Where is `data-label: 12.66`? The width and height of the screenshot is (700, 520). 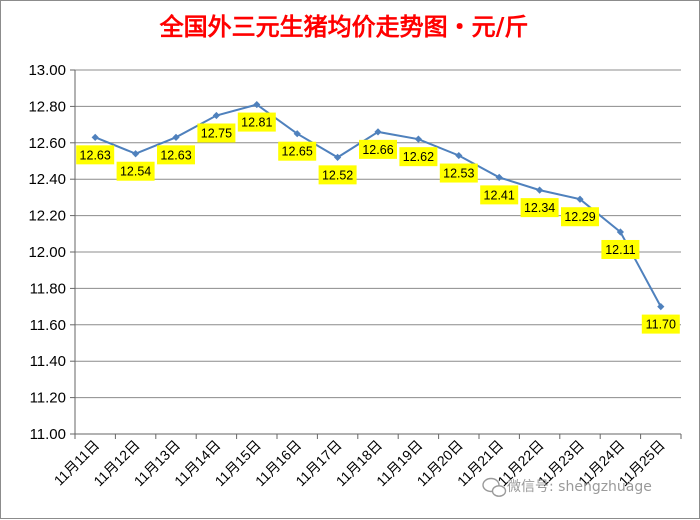 data-label: 12.66 is located at coordinates (378, 149).